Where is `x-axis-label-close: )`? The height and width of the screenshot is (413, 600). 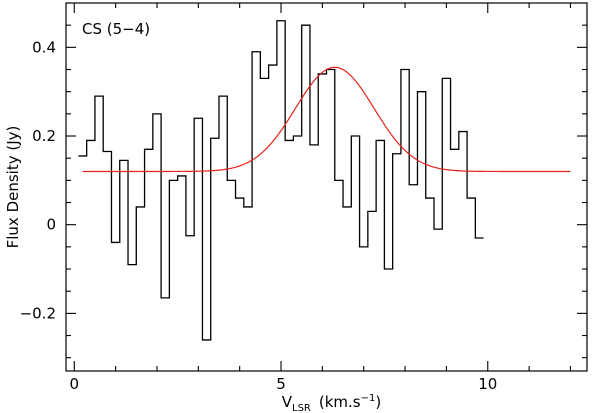 x-axis-label-close: ) is located at coordinates (378, 402).